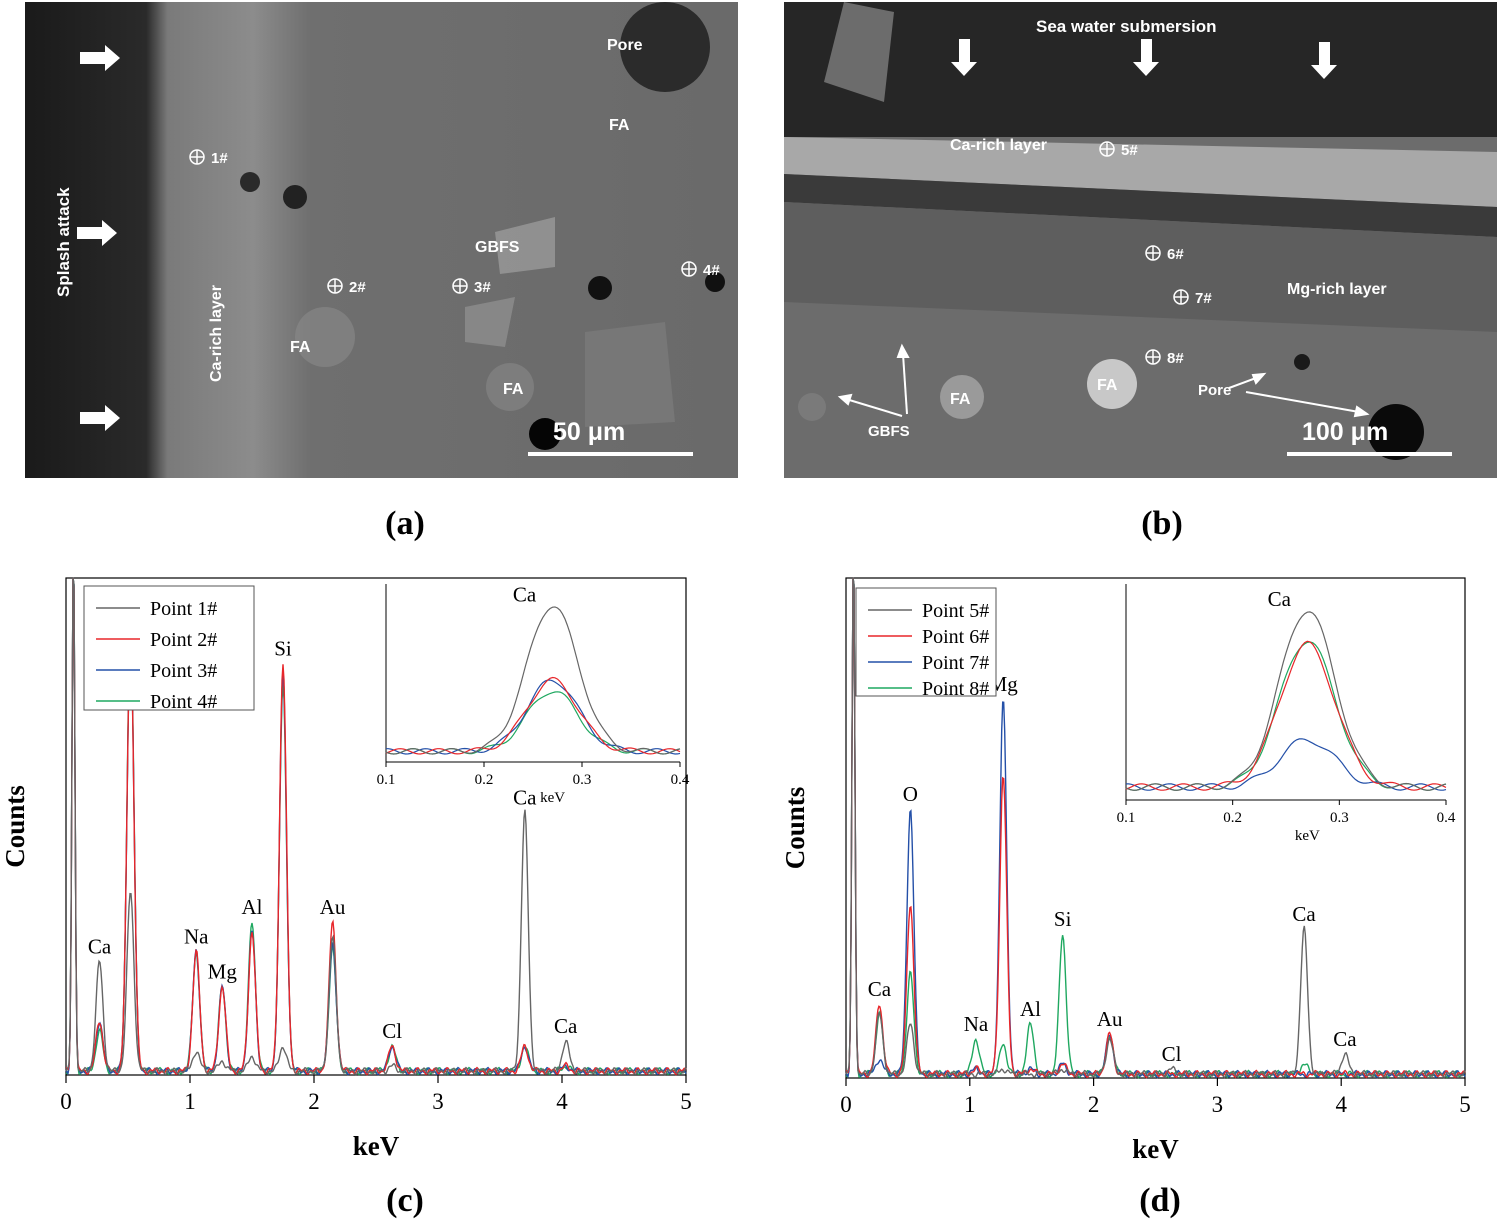  What do you see at coordinates (955, 611) in the screenshot?
I see `legend-entry: Point 5#` at bounding box center [955, 611].